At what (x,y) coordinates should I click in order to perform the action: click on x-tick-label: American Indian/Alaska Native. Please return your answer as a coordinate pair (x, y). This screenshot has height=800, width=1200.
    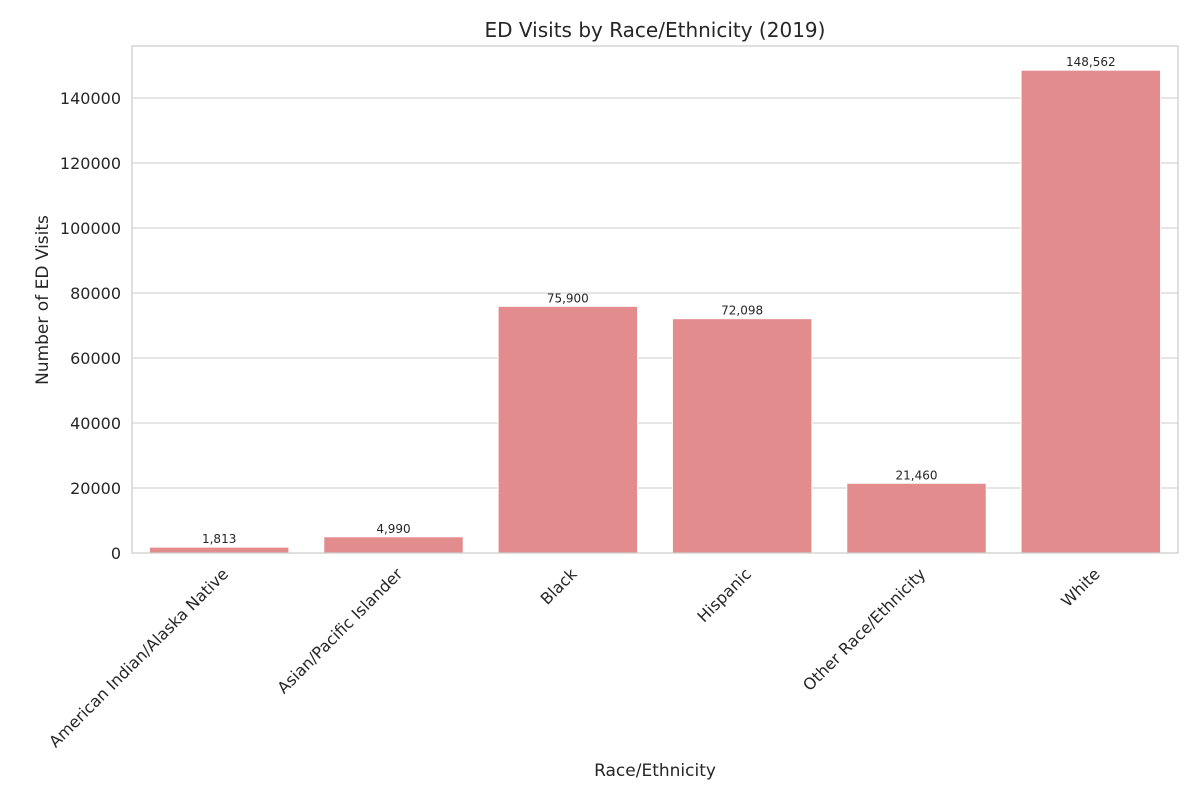
    Looking at the image, I should click on (138, 657).